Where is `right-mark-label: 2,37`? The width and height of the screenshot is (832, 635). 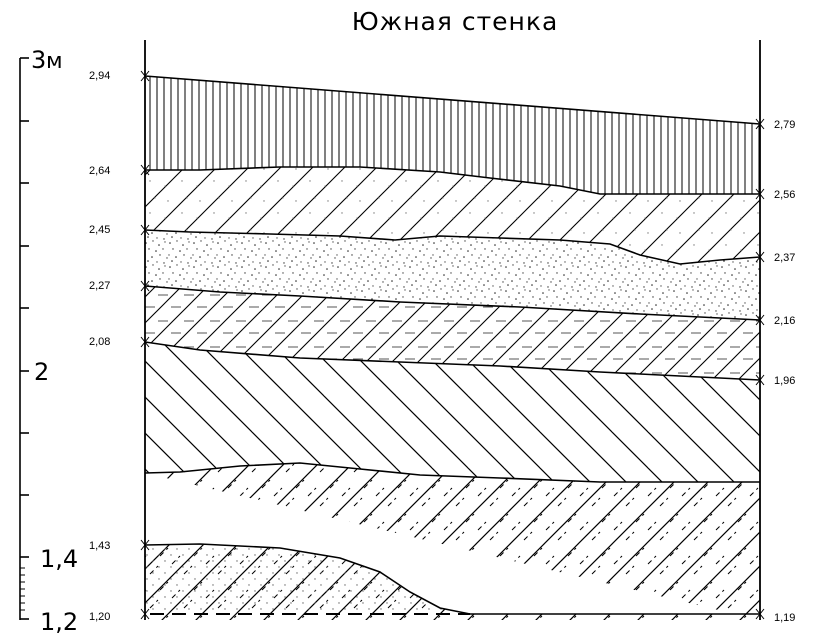
right-mark-label: 2,37 is located at coordinates (784, 258).